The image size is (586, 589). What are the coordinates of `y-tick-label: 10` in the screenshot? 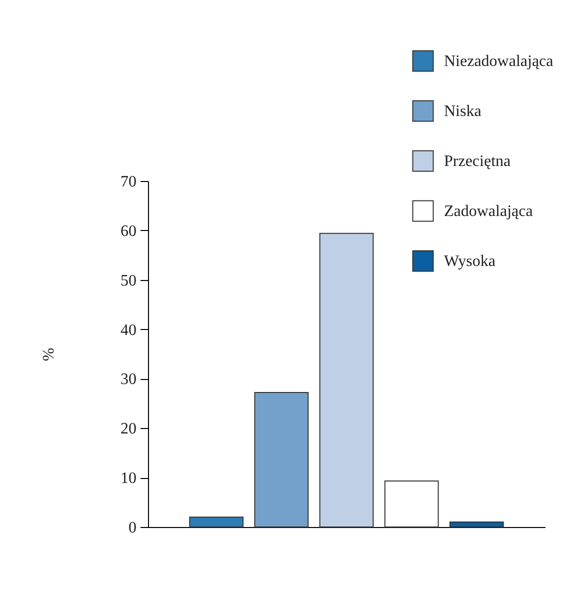 It's located at (128, 479).